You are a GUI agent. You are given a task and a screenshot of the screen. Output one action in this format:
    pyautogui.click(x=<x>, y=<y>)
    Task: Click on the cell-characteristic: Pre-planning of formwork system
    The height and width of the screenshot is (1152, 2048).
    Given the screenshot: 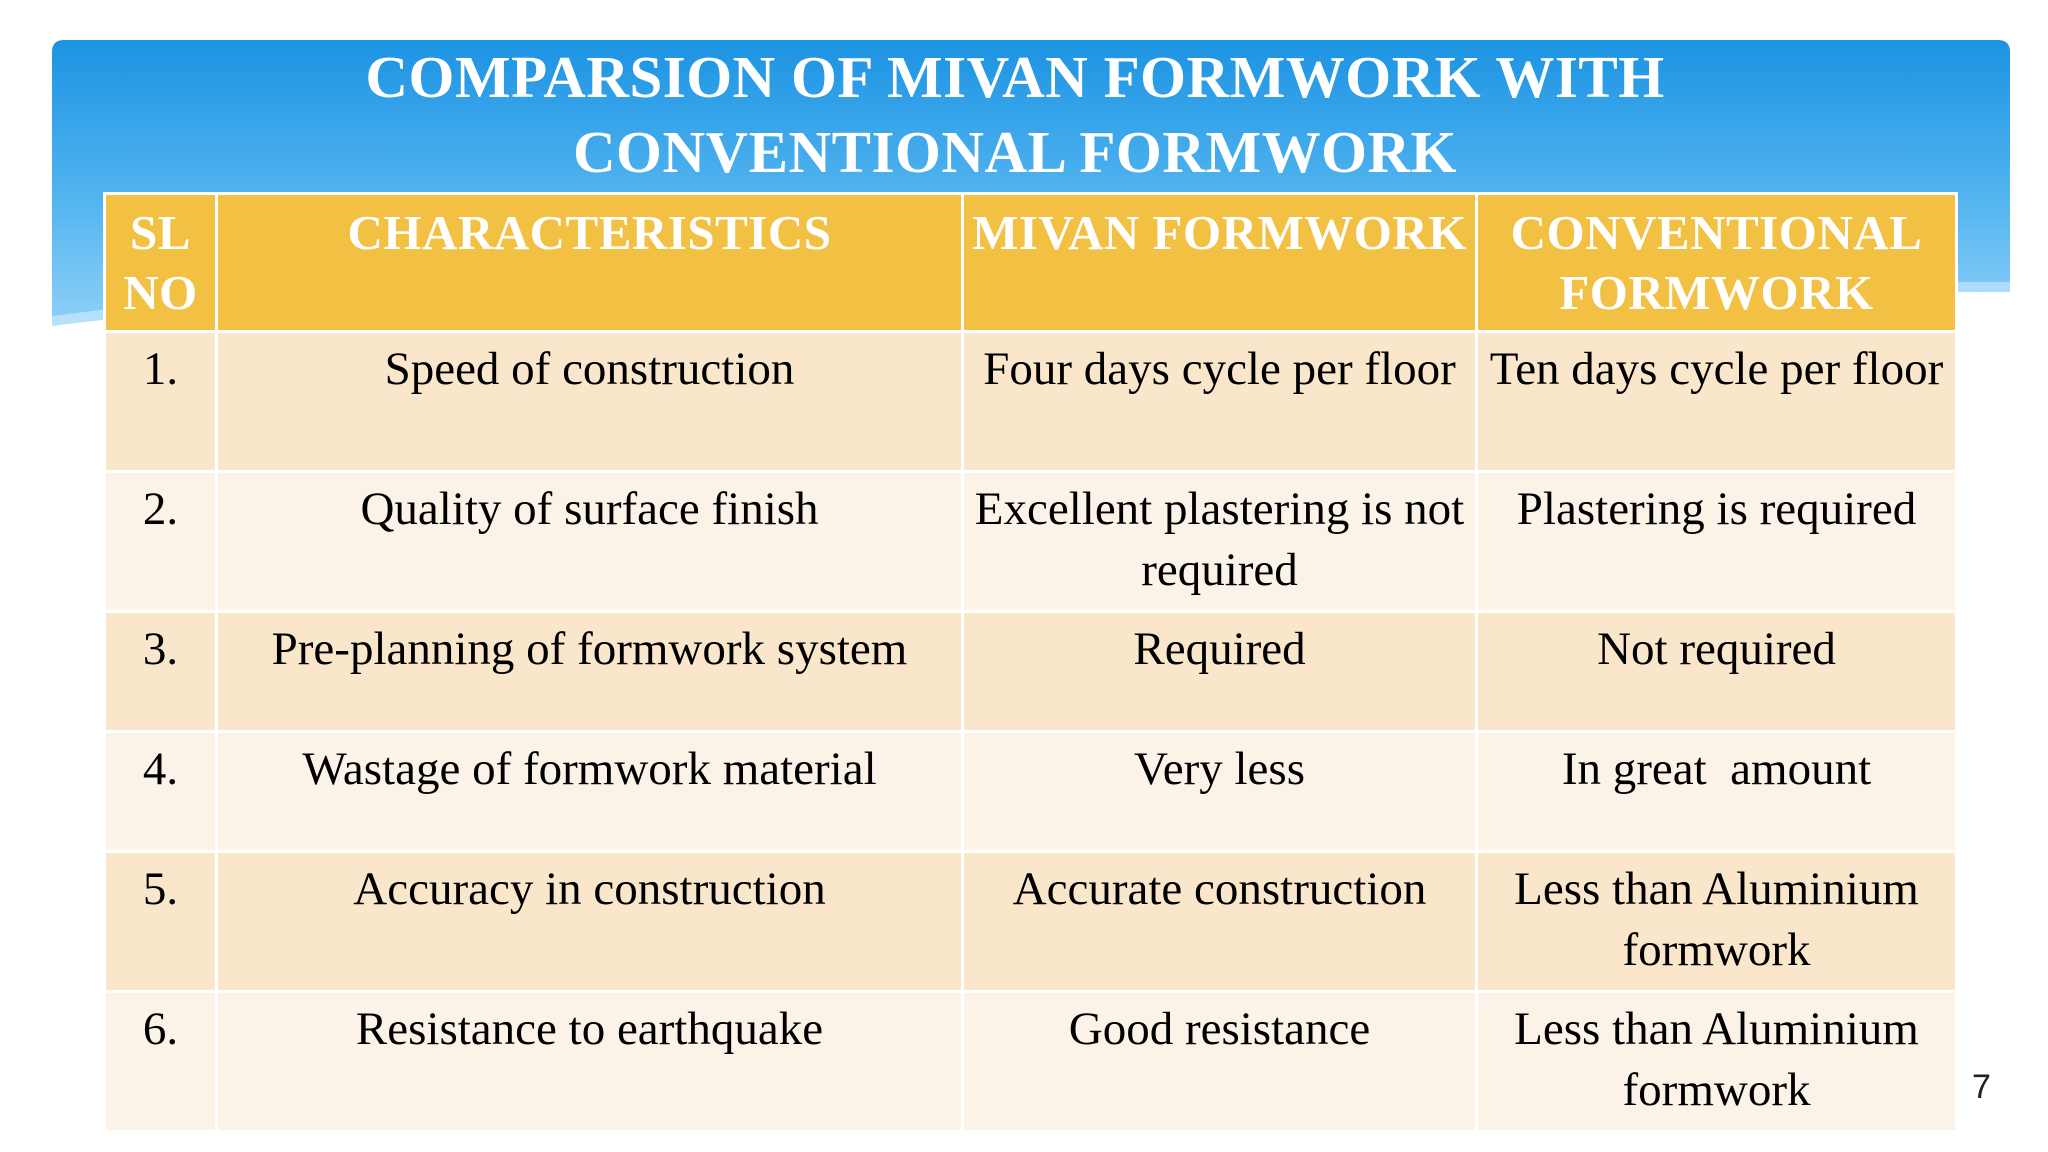 What is the action you would take?
    pyautogui.click(x=589, y=671)
    